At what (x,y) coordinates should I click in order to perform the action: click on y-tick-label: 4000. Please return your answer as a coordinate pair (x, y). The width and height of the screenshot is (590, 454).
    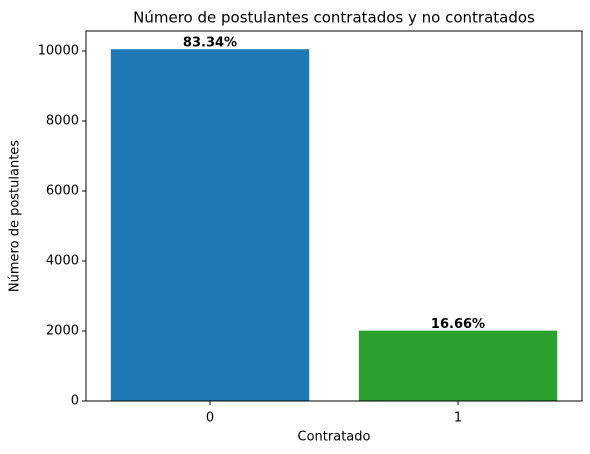
    Looking at the image, I should click on (62, 260).